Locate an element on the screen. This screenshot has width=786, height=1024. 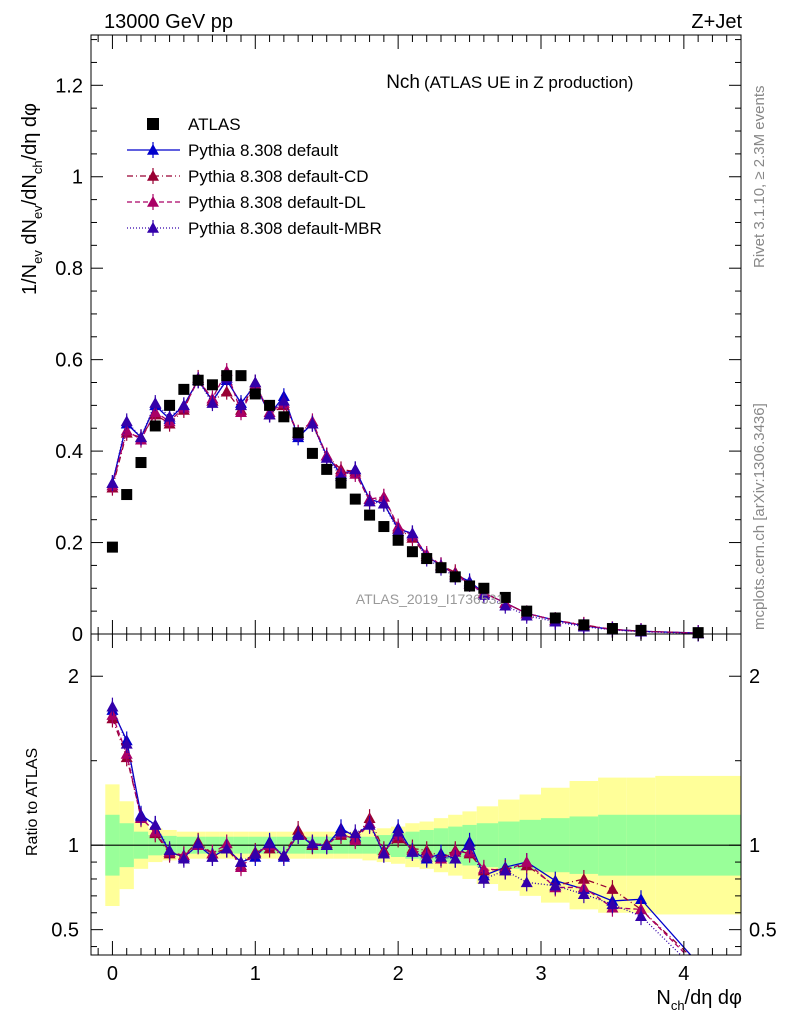
header-right: Z+Jet is located at coordinates (716, 22).